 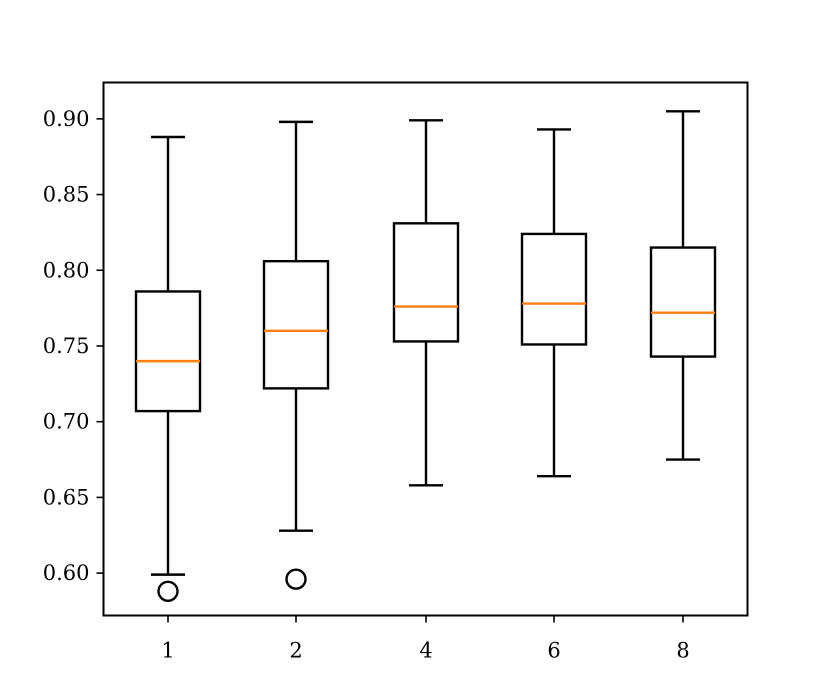 What do you see at coordinates (425, 651) in the screenshot?
I see `x-tick-label: 4` at bounding box center [425, 651].